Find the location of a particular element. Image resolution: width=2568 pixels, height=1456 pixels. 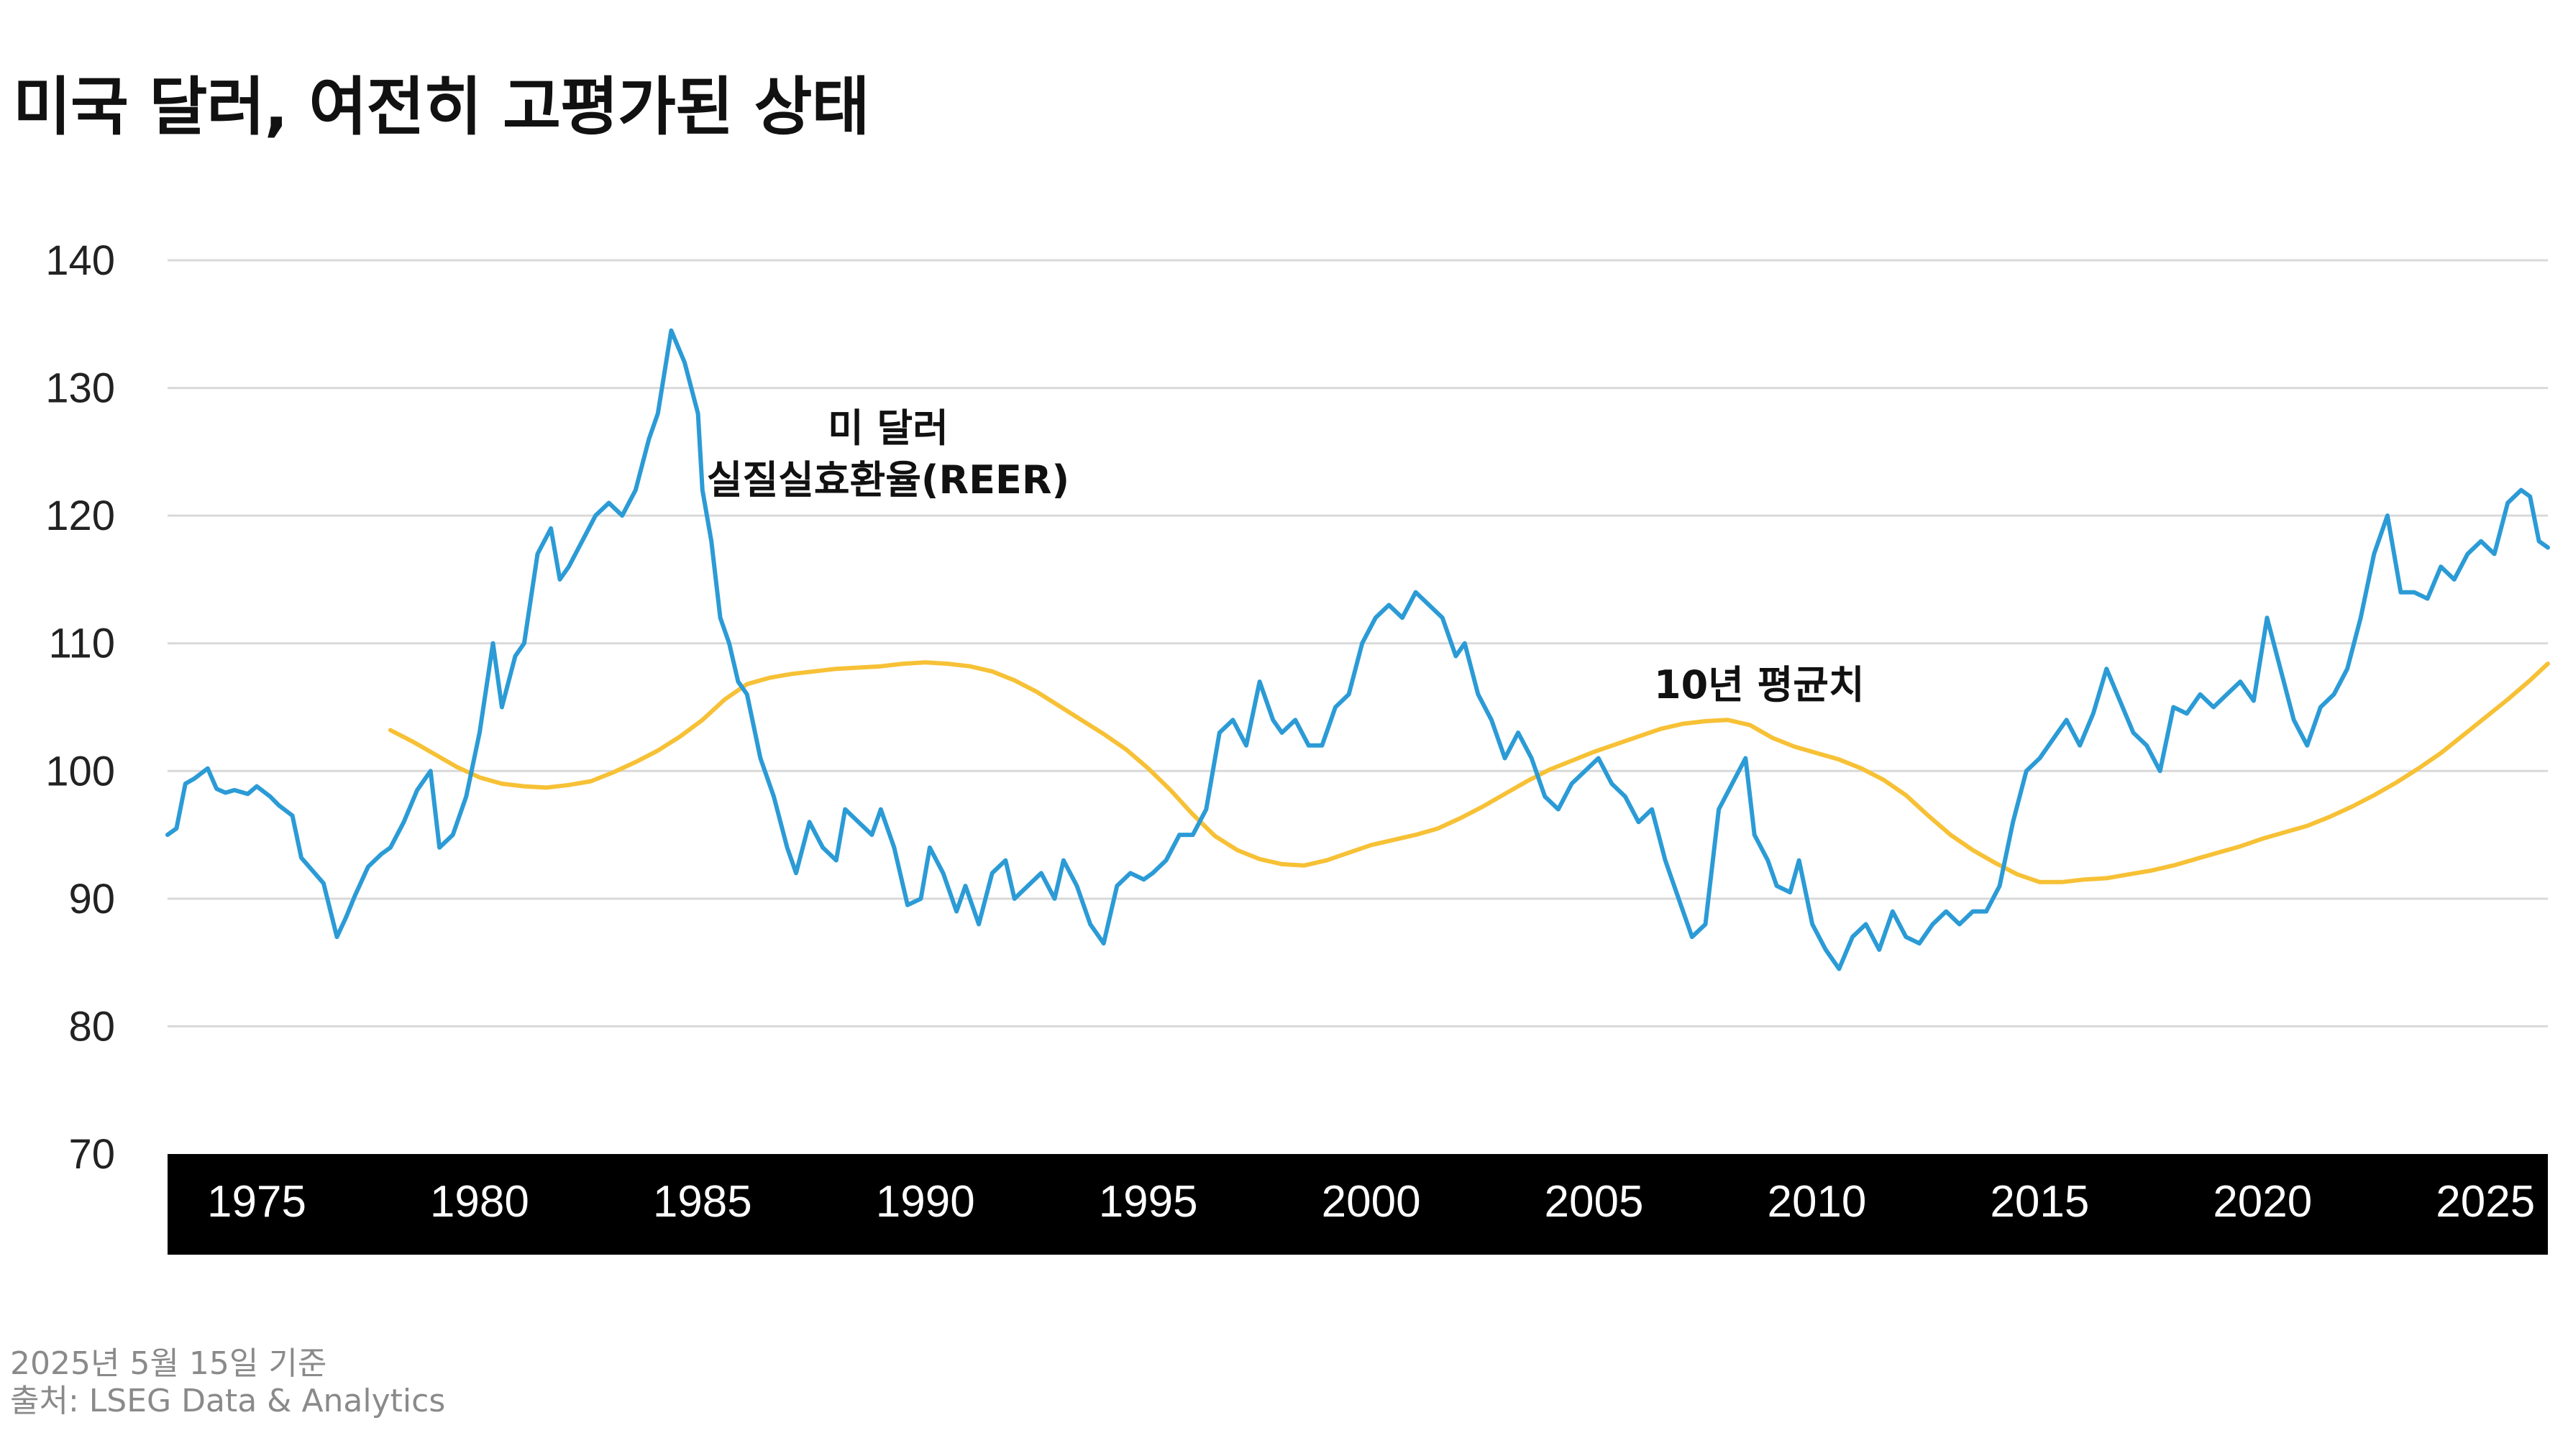

y-tick-label: 120 is located at coordinates (80, 516).